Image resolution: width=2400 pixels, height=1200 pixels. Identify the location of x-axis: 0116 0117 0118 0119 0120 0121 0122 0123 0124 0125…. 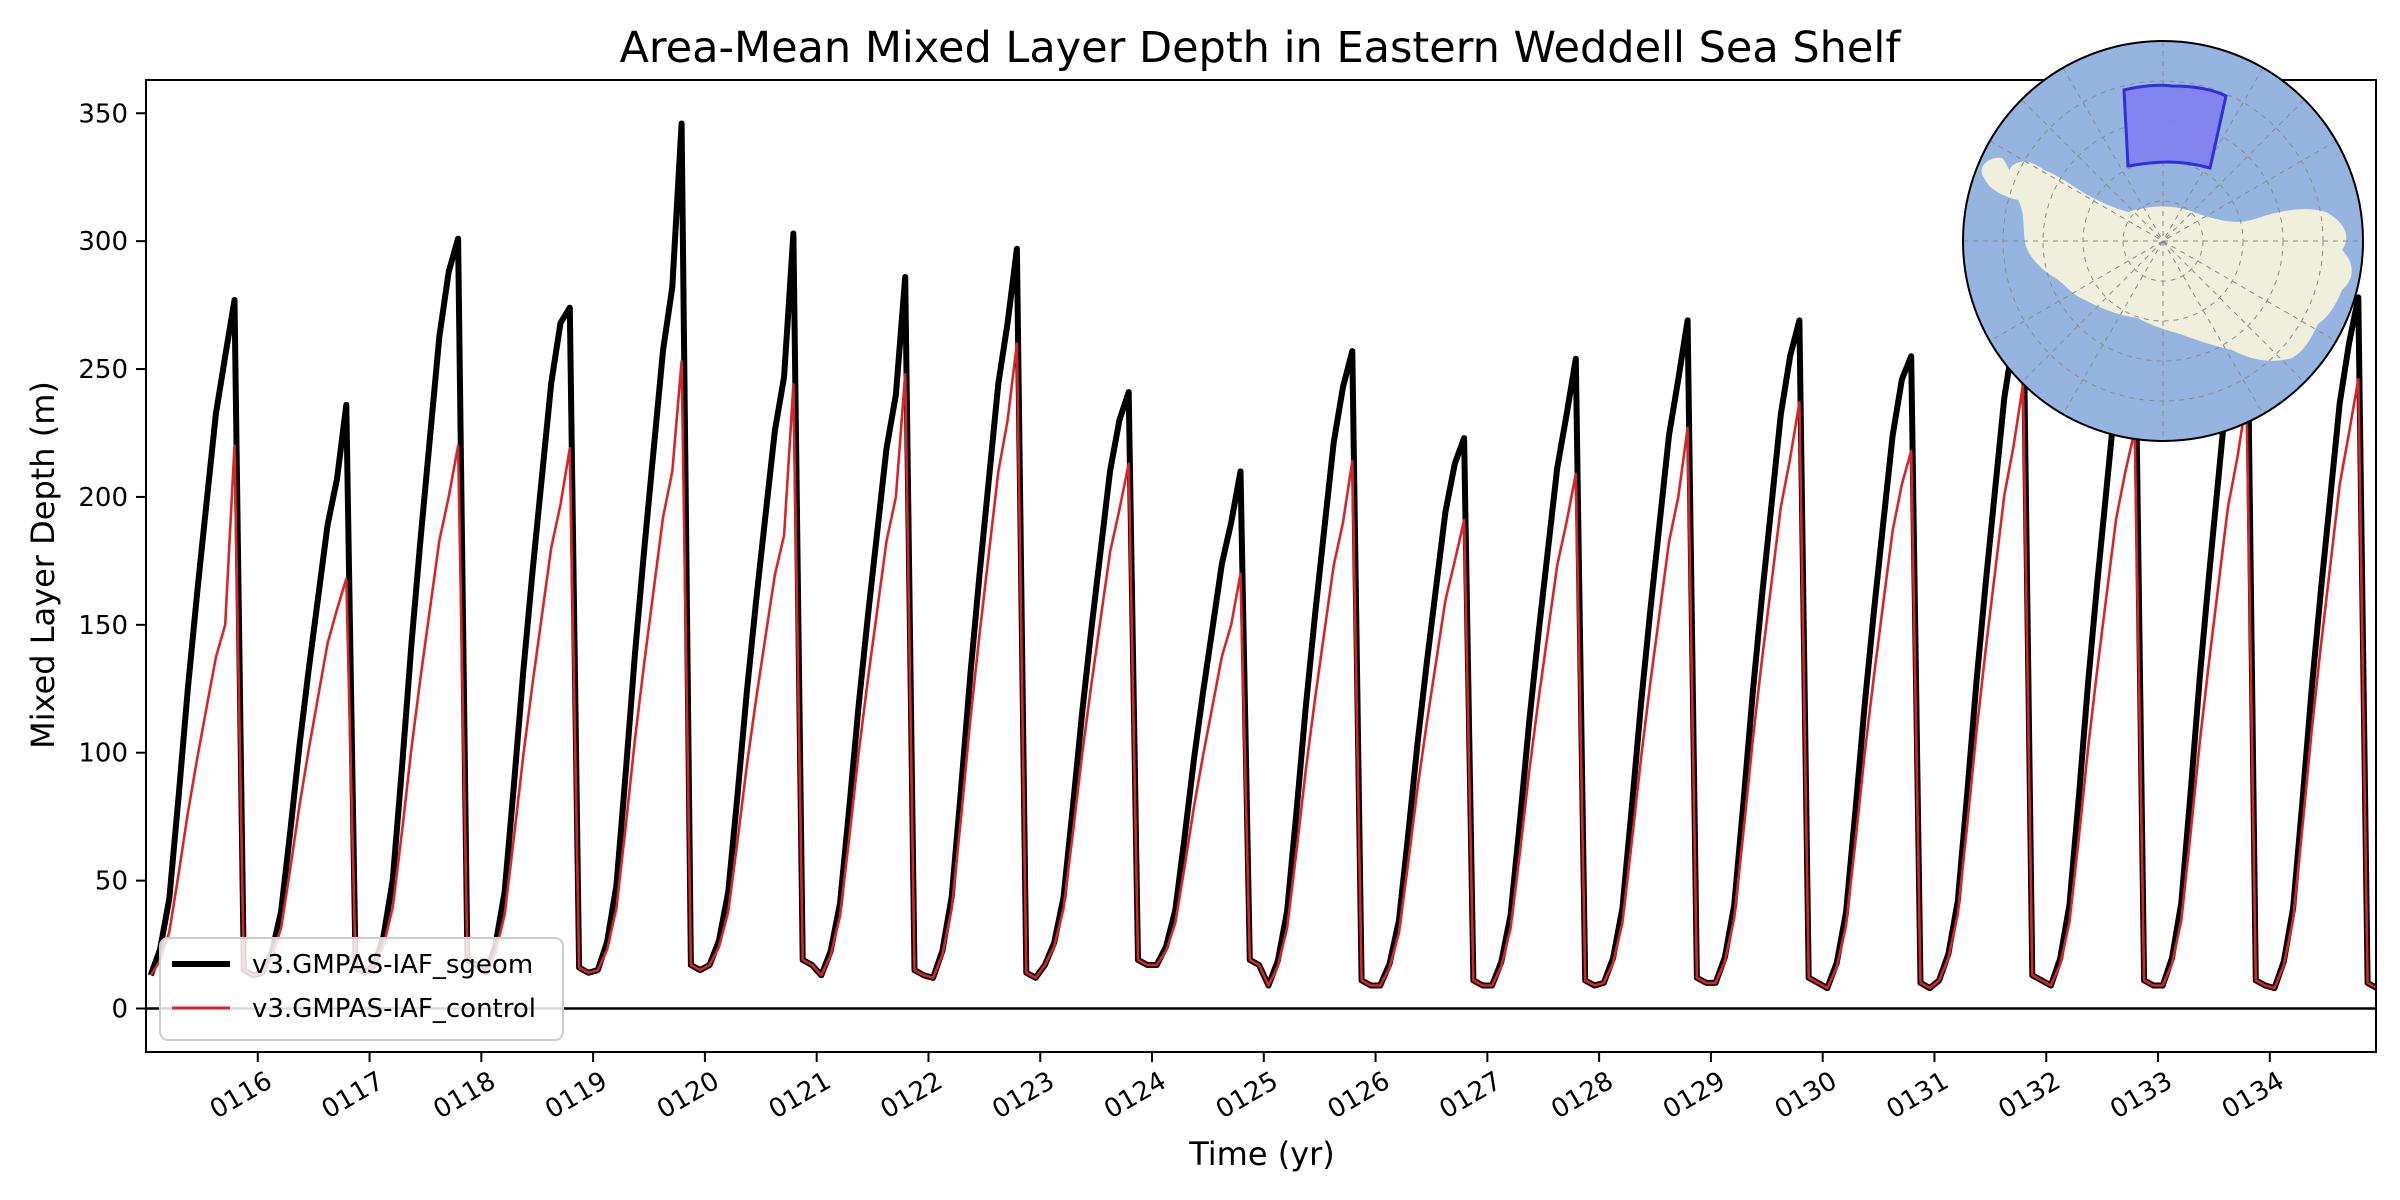
(1247, 1088).